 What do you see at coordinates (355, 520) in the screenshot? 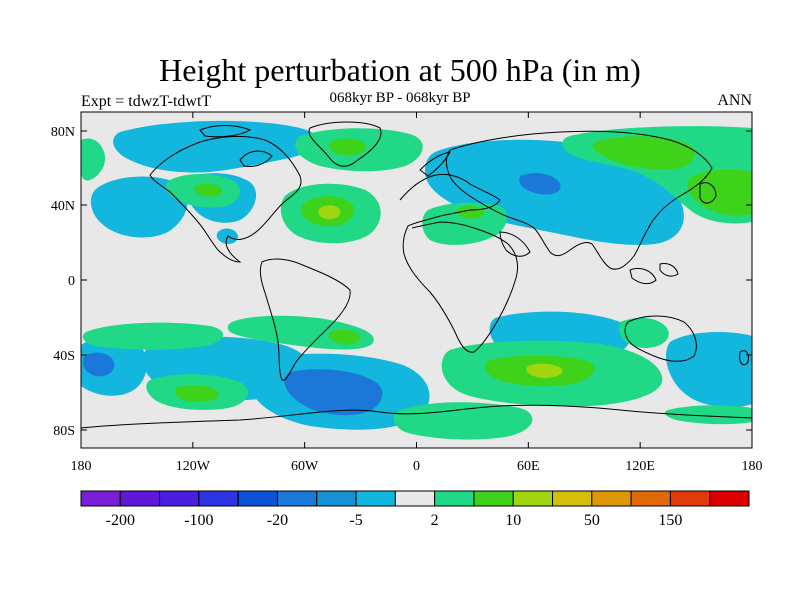
I see `colorbar-label: -5` at bounding box center [355, 520].